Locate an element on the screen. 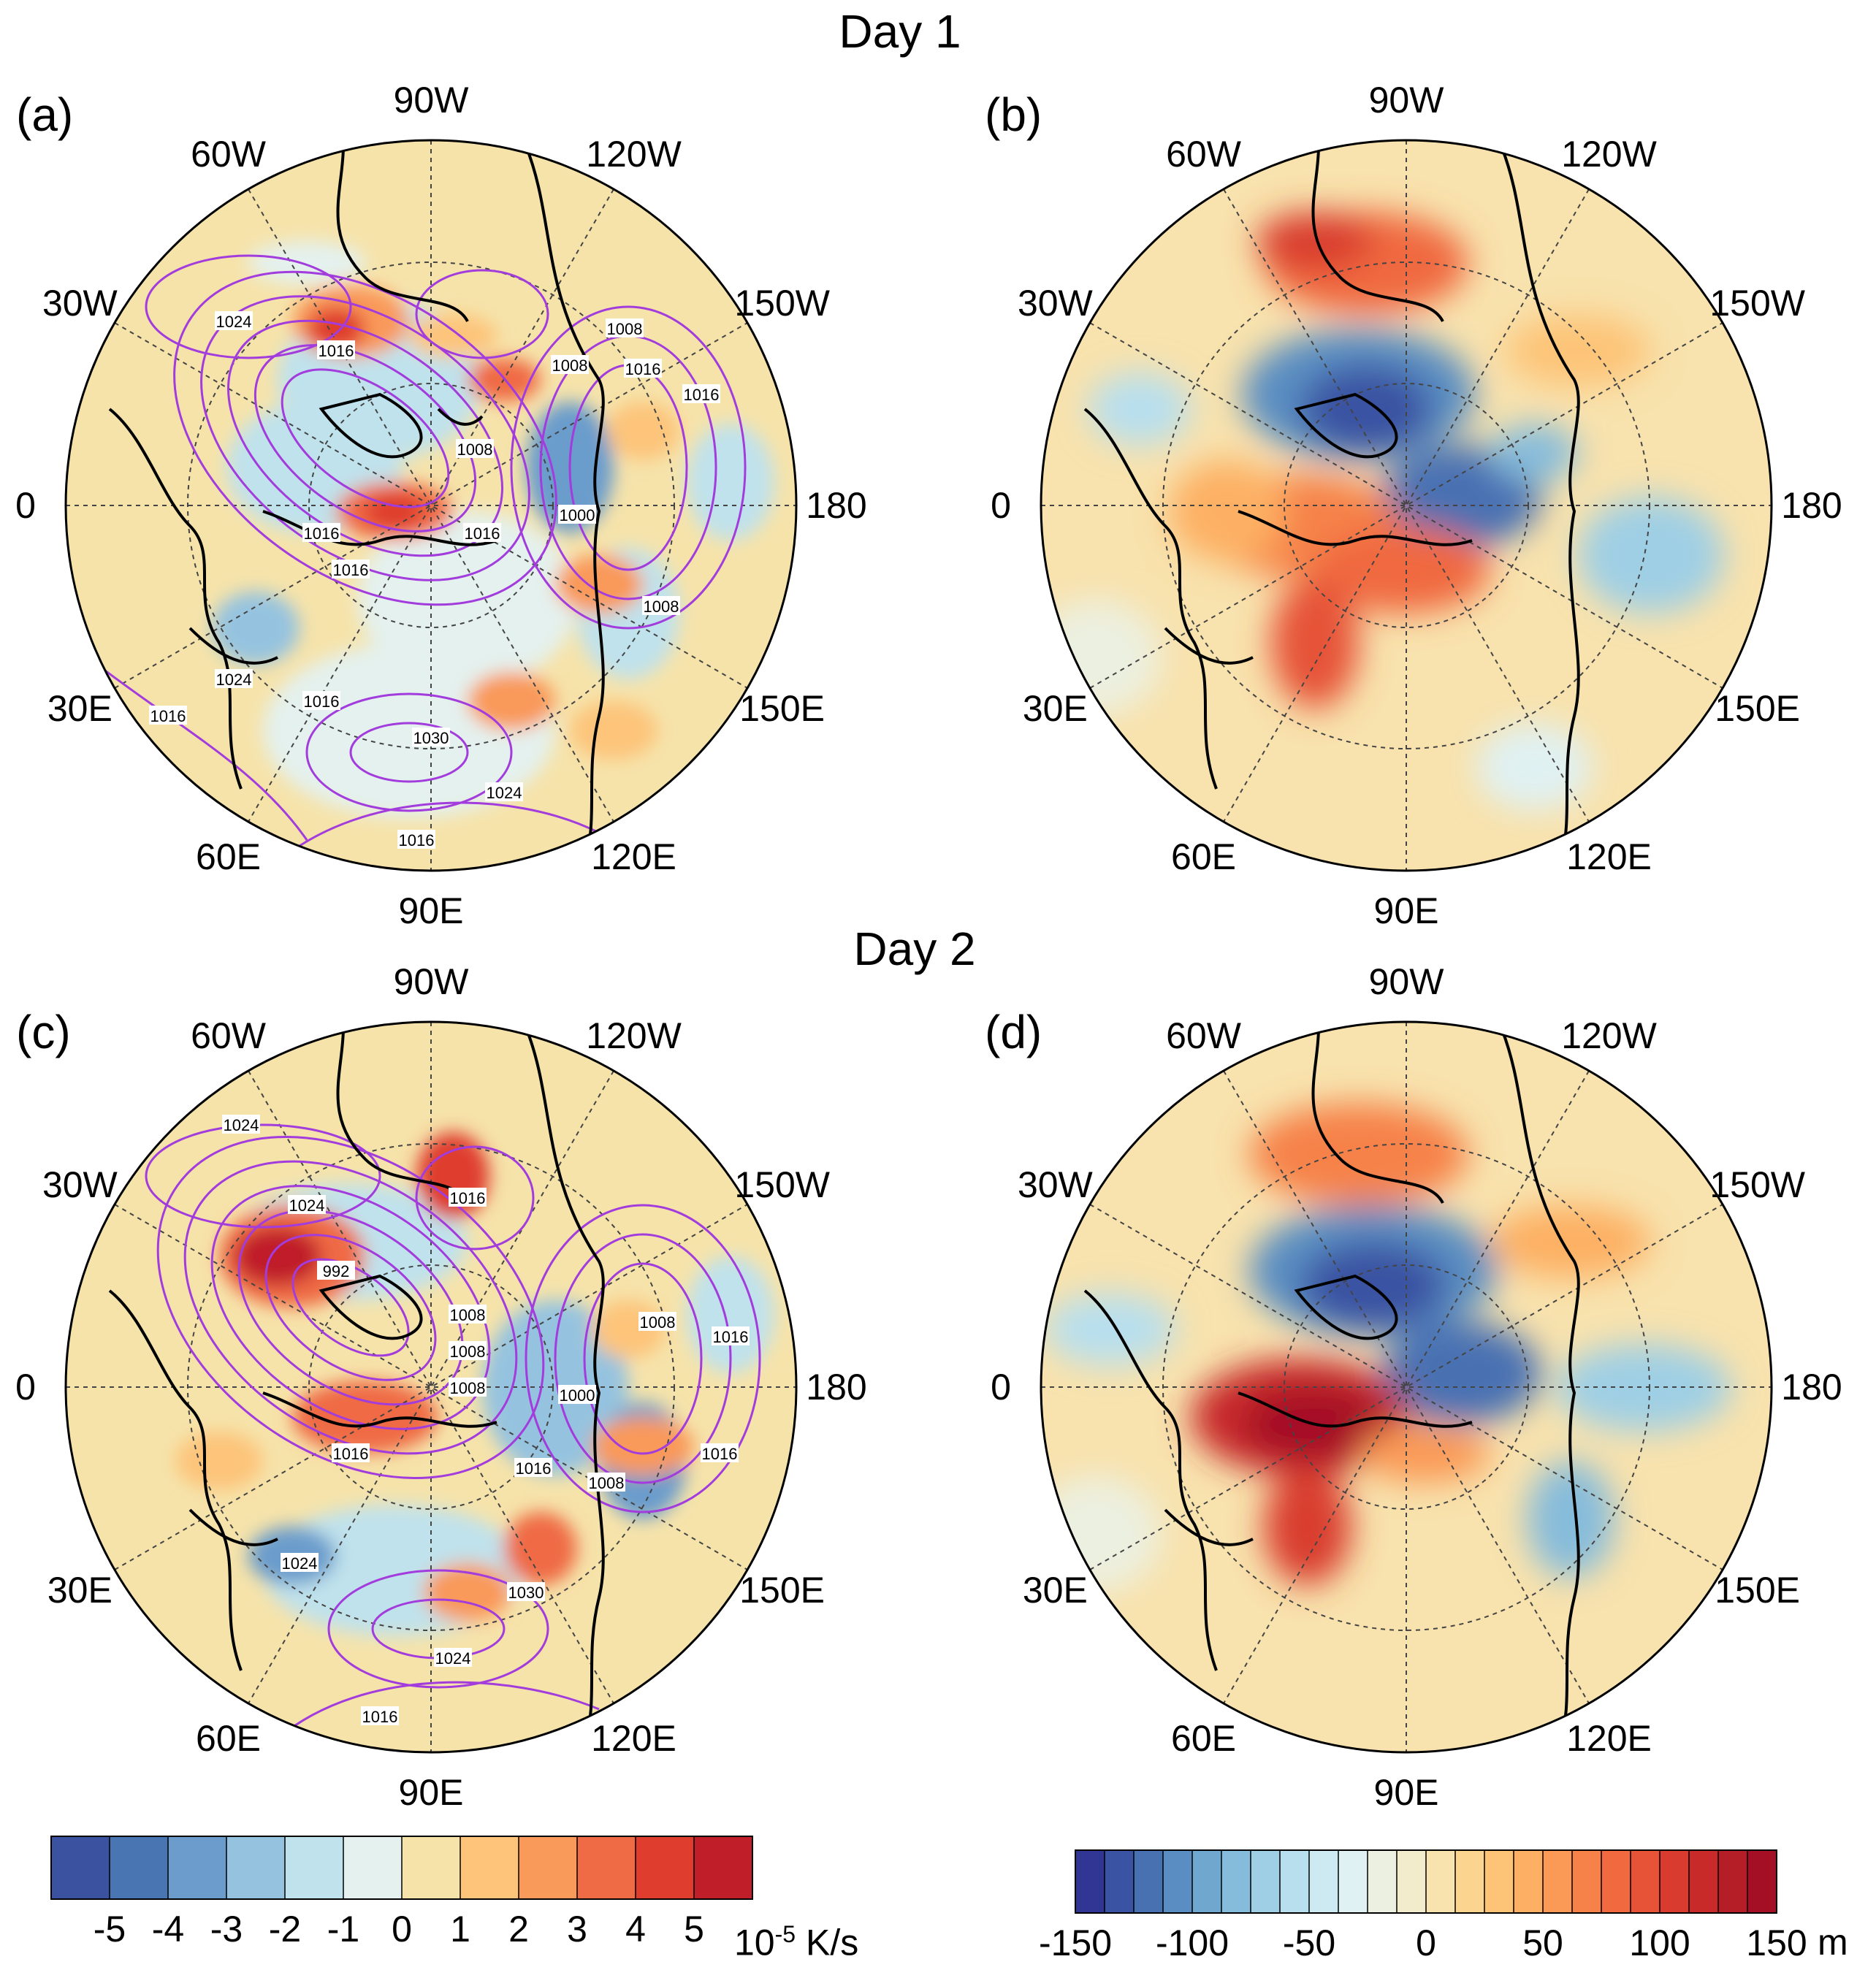  panel-c-label: (c) is located at coordinates (44, 1032).